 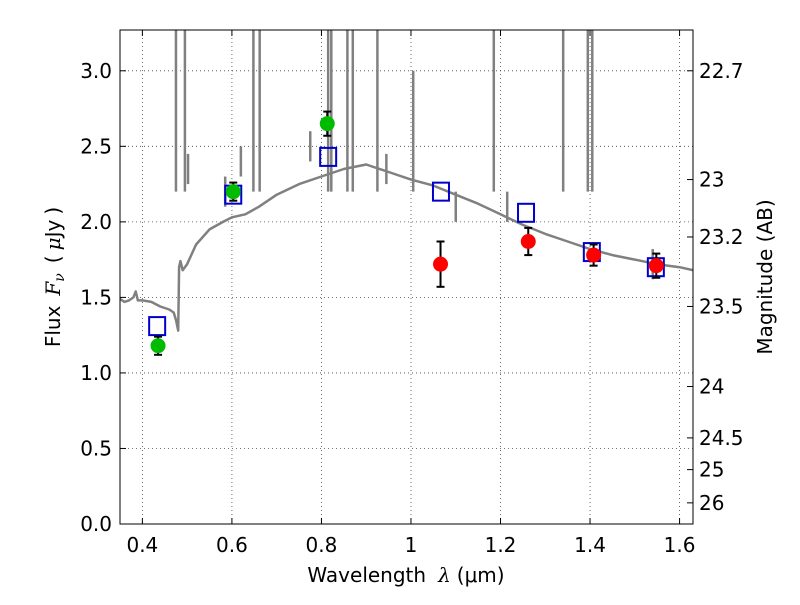 I want to click on y2-tick-label: 22.7, so click(x=721, y=71).